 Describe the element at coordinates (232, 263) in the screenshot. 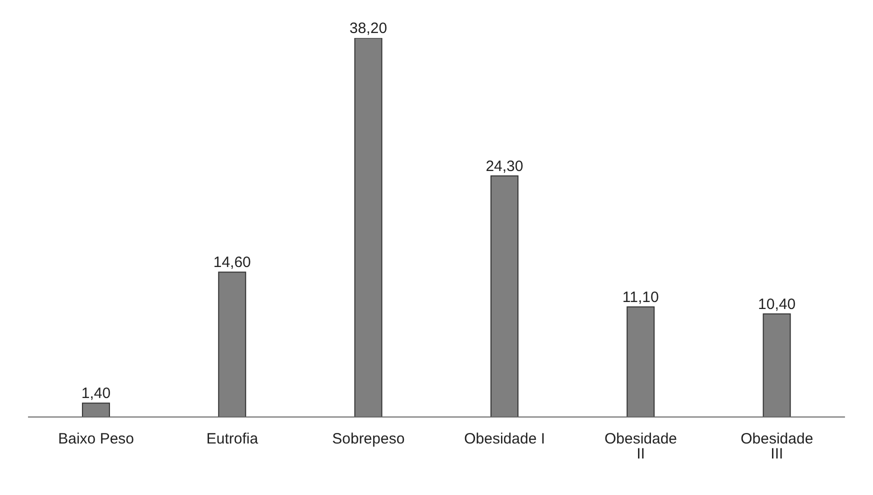

I see `data-label: 14,60` at that location.